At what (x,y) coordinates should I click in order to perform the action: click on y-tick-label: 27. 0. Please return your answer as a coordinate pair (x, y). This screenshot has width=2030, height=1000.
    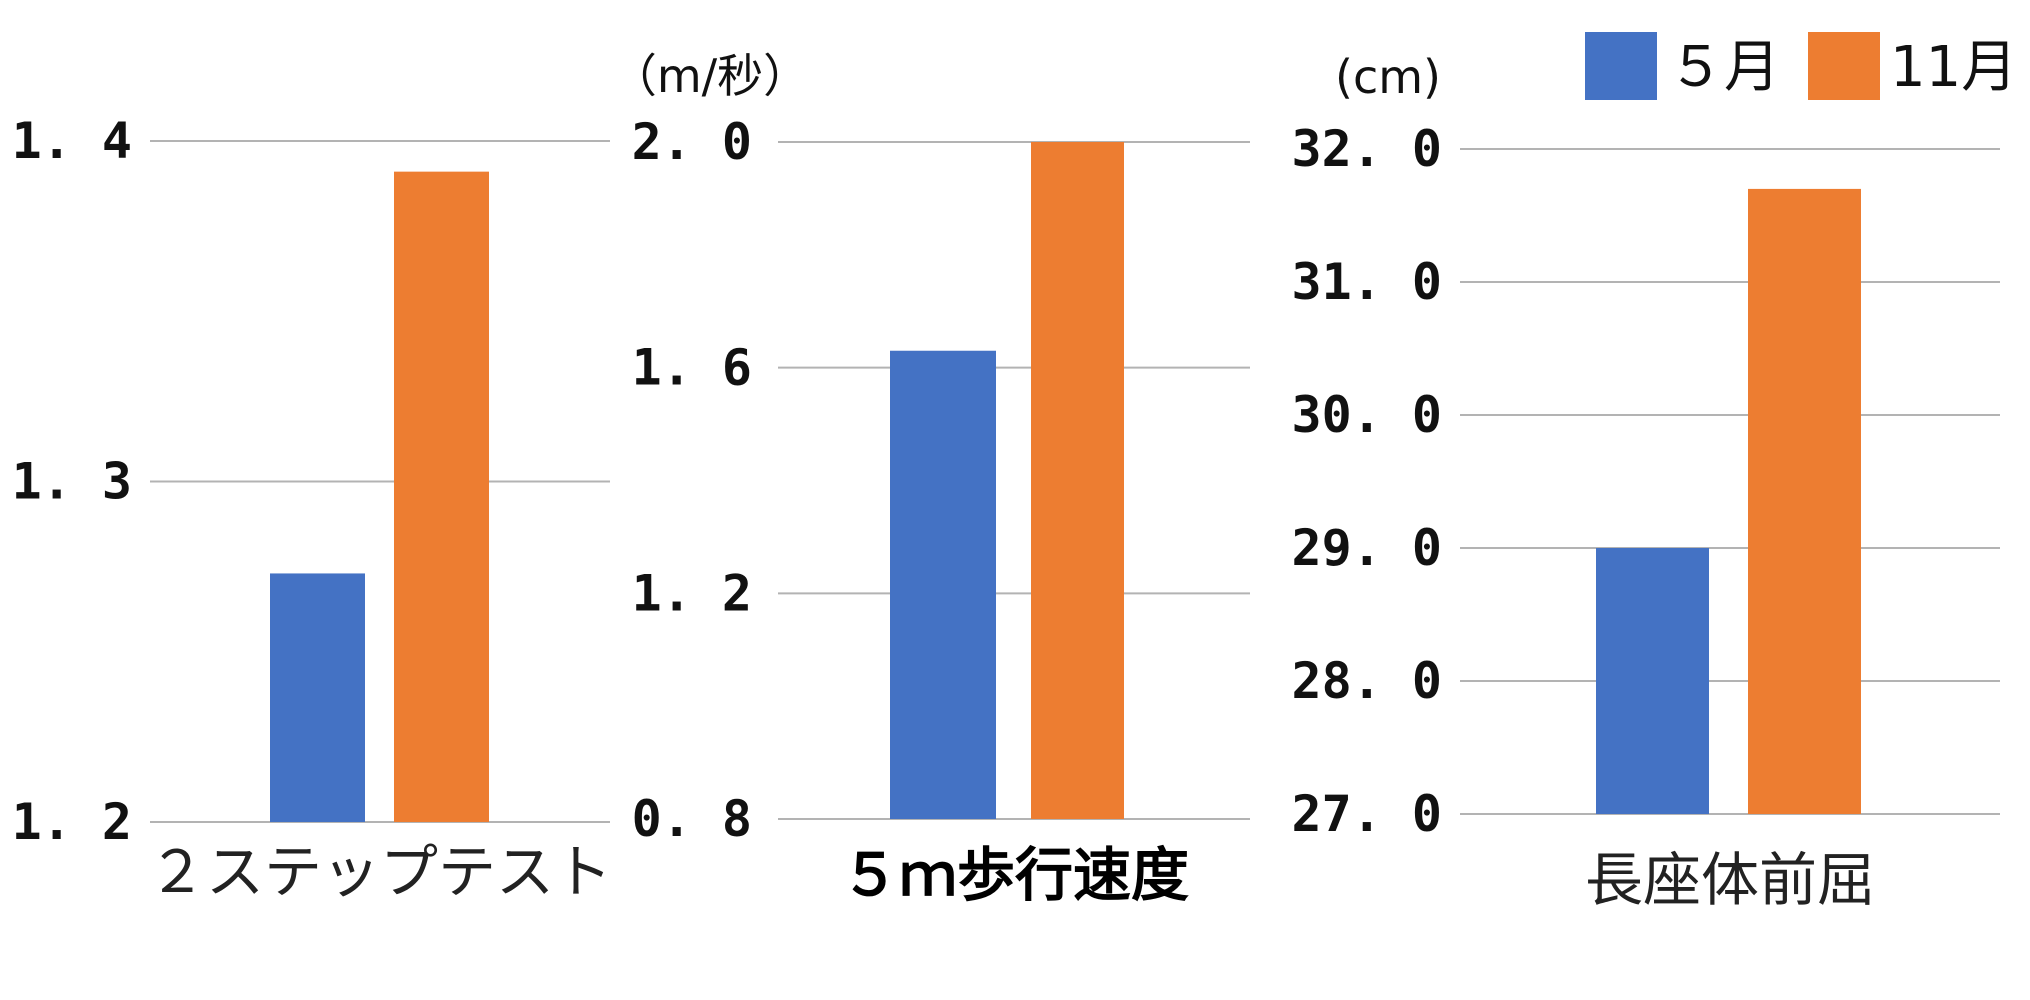
    Looking at the image, I should click on (1366, 814).